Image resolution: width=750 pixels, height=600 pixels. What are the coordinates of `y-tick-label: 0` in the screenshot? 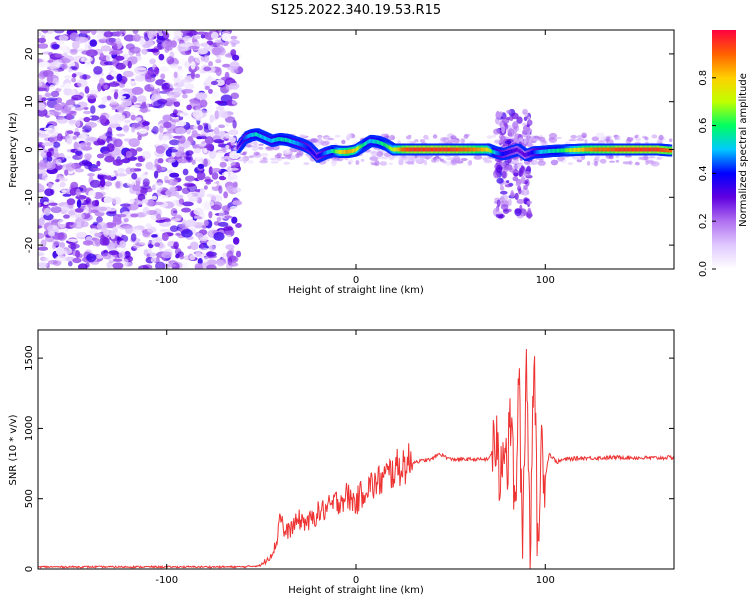 It's located at (29, 149).